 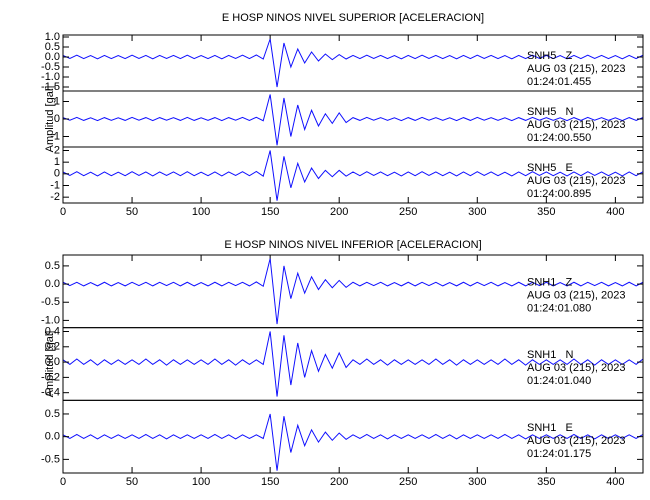 I want to click on y-tick-label: -0.4, so click(x=50, y=393).